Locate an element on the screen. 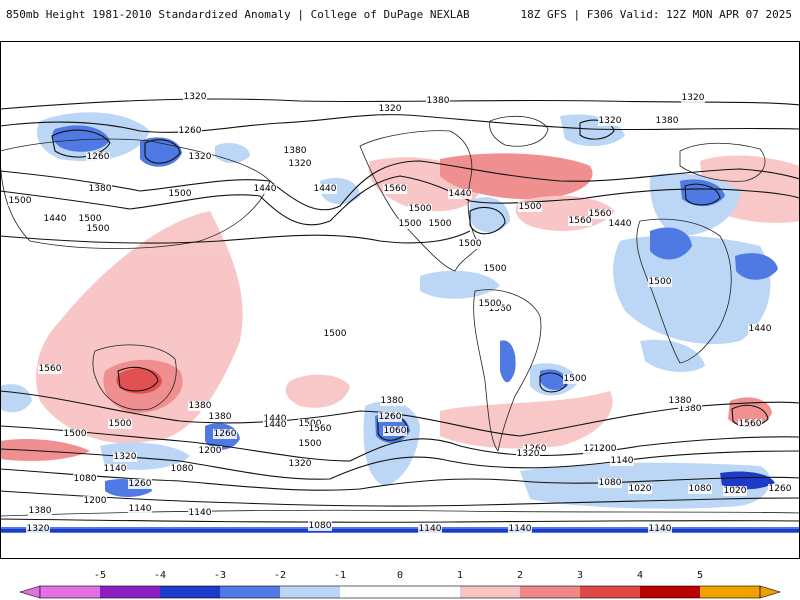  colorbar-tick-label: 5 is located at coordinates (700, 575).